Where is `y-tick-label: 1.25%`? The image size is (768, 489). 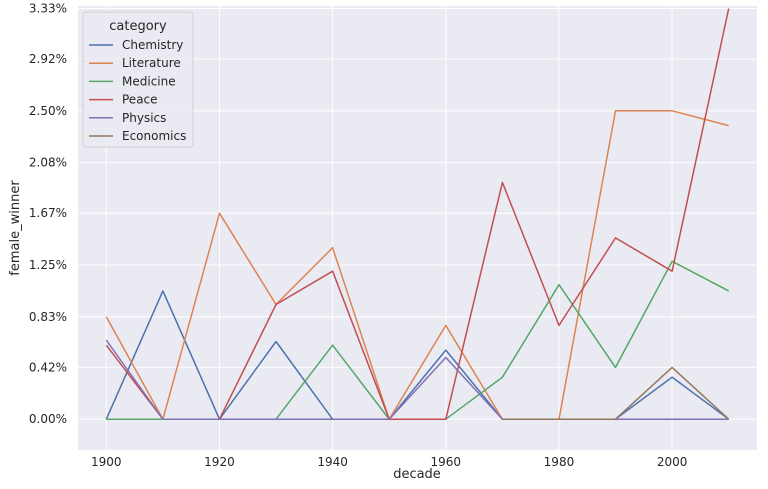
y-tick-label: 1.25% is located at coordinates (48, 265).